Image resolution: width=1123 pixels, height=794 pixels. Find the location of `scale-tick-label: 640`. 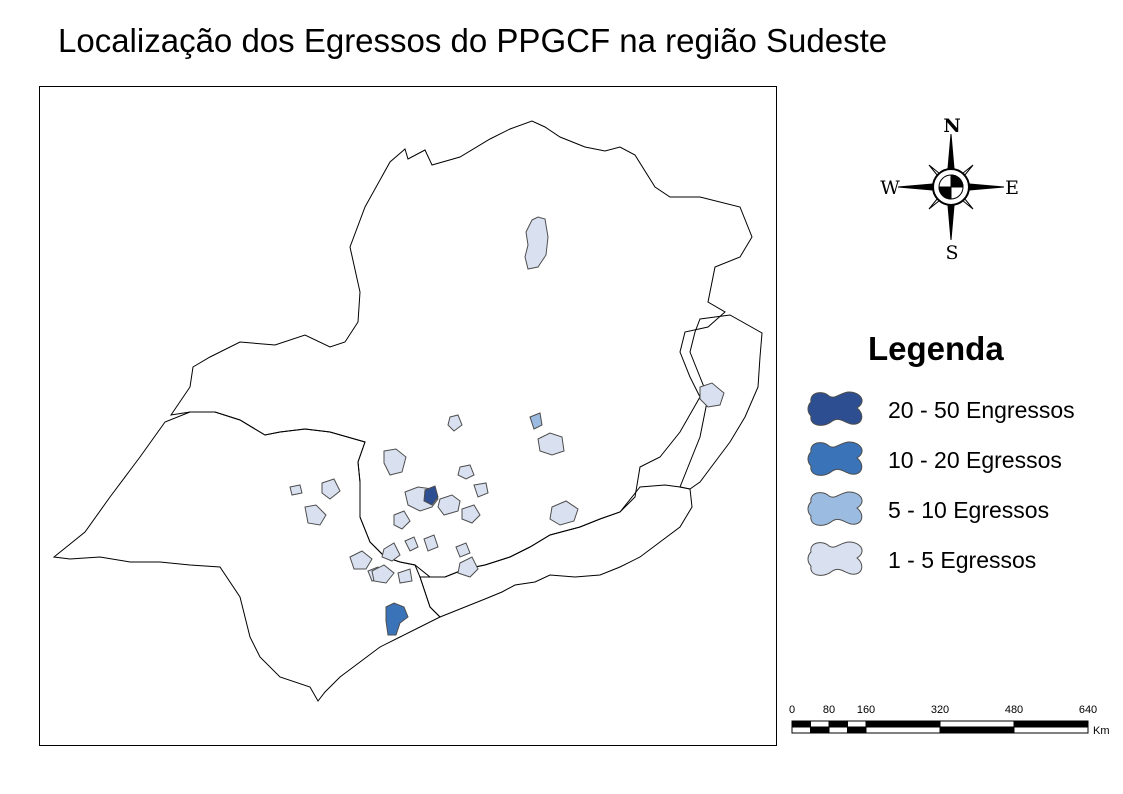

scale-tick-label: 640 is located at coordinates (1088, 710).